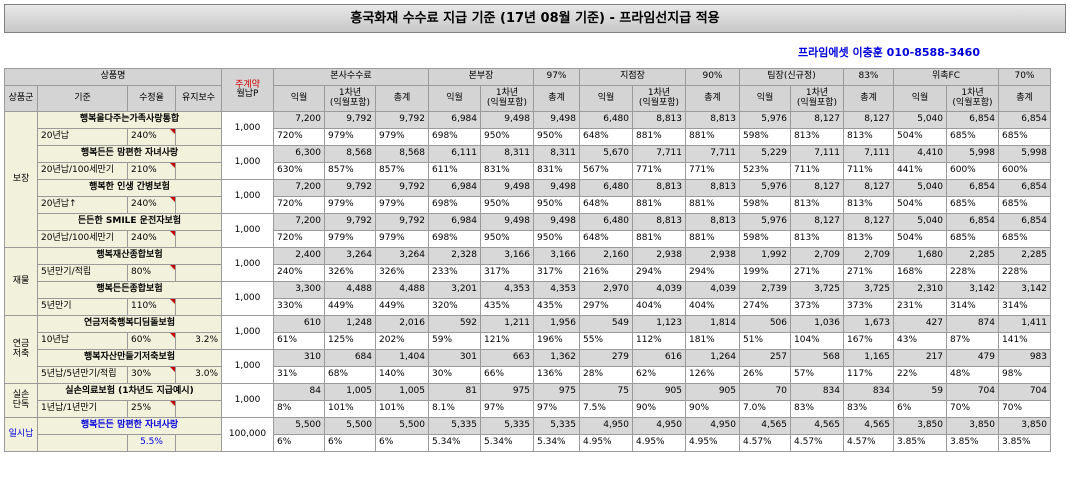 This screenshot has height=481, width=1070. I want to click on amount-cell: 5,998, so click(1024, 154).